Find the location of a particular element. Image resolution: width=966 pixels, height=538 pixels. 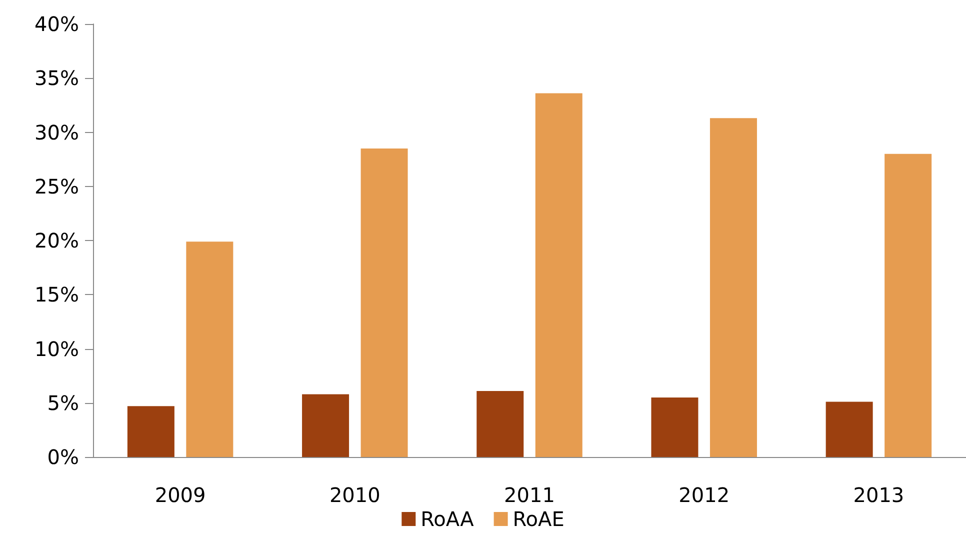

y-tick-label: 25% is located at coordinates (56, 186).